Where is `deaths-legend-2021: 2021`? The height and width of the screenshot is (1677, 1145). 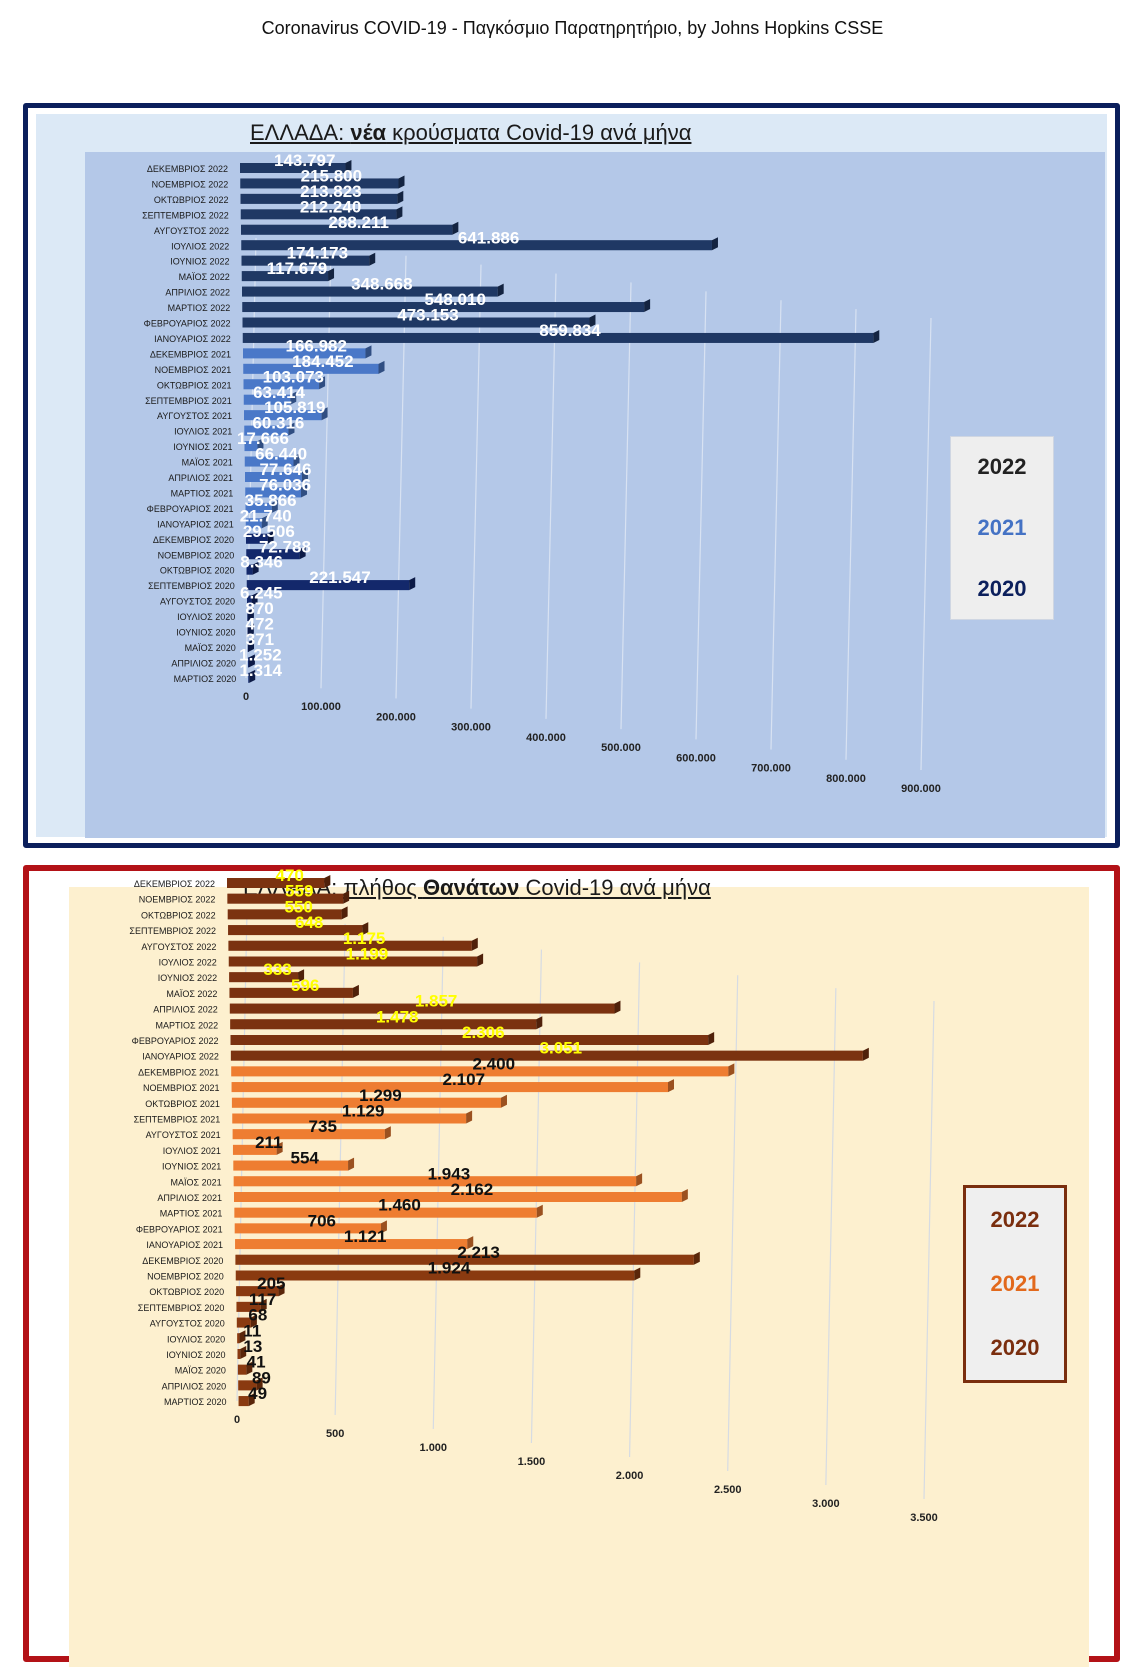
deaths-legend-2021: 2021 is located at coordinates (1015, 1283).